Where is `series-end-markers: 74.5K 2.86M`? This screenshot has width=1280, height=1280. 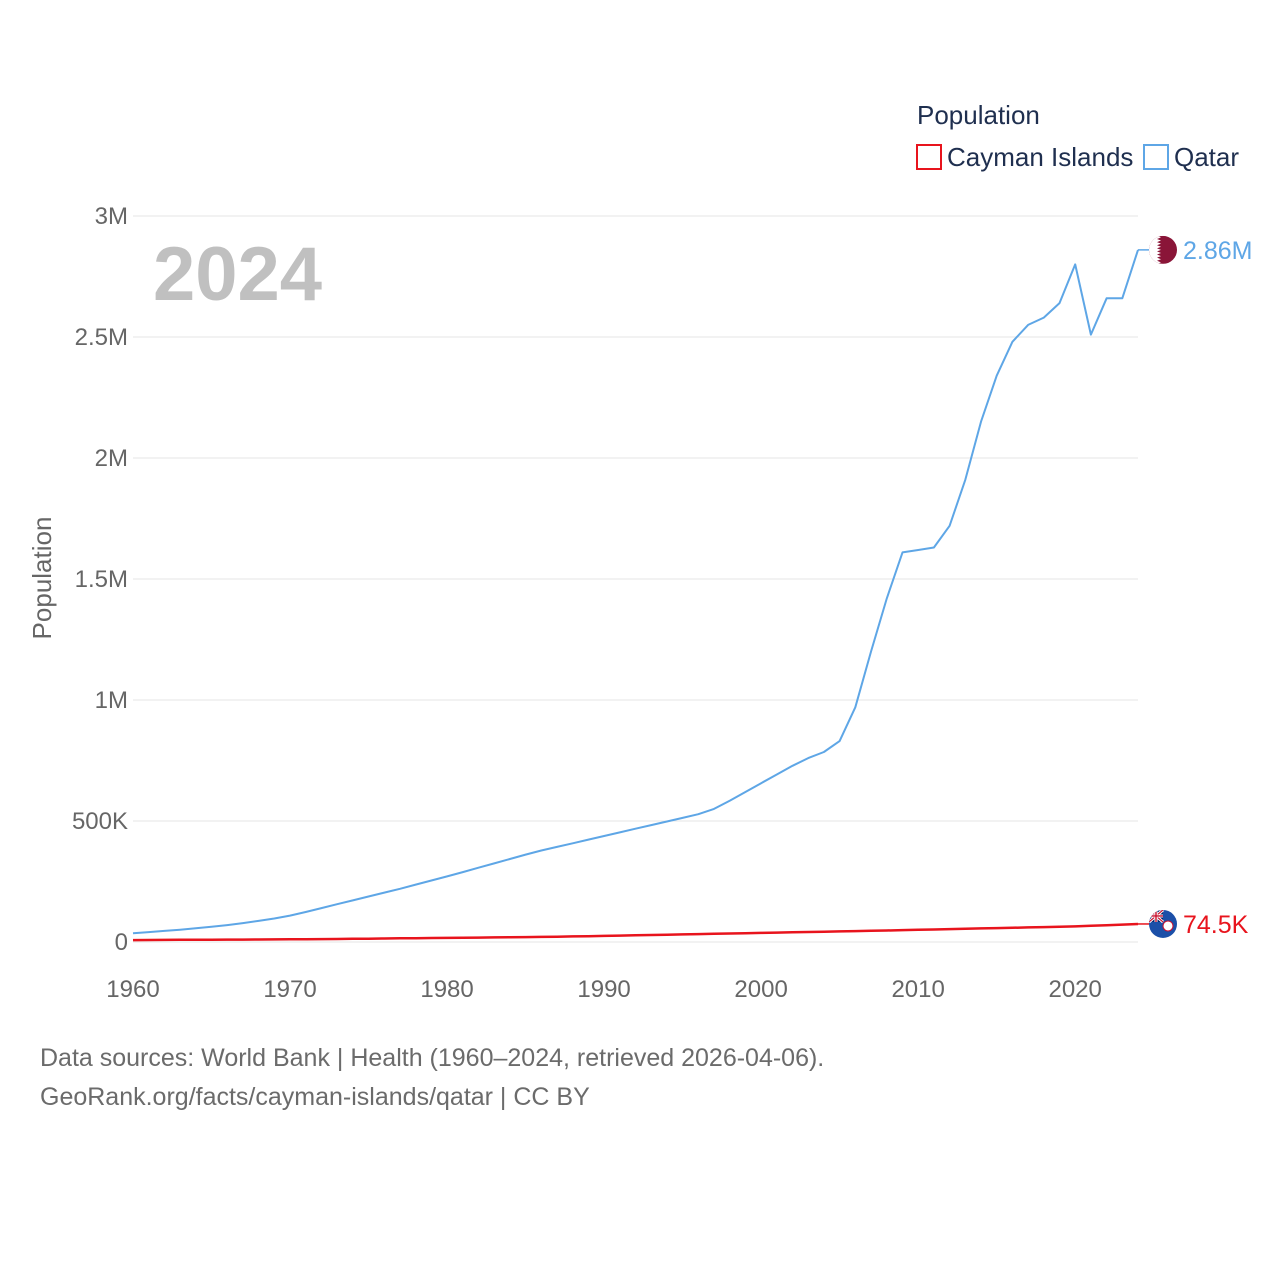
series-end-markers: 74.5K 2.86M is located at coordinates (1195, 587).